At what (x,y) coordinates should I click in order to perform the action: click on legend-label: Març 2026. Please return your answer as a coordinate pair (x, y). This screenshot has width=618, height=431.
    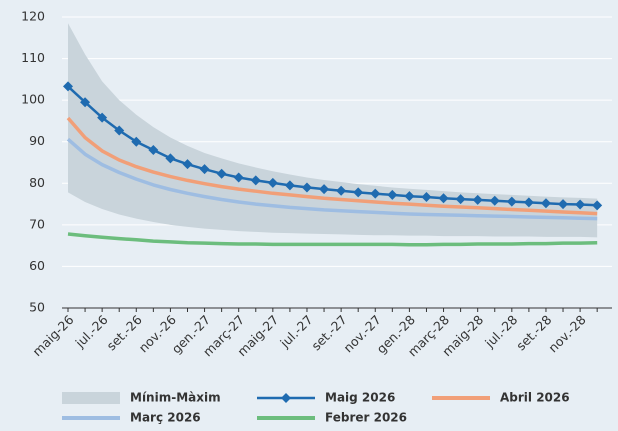
    Looking at the image, I should click on (165, 418).